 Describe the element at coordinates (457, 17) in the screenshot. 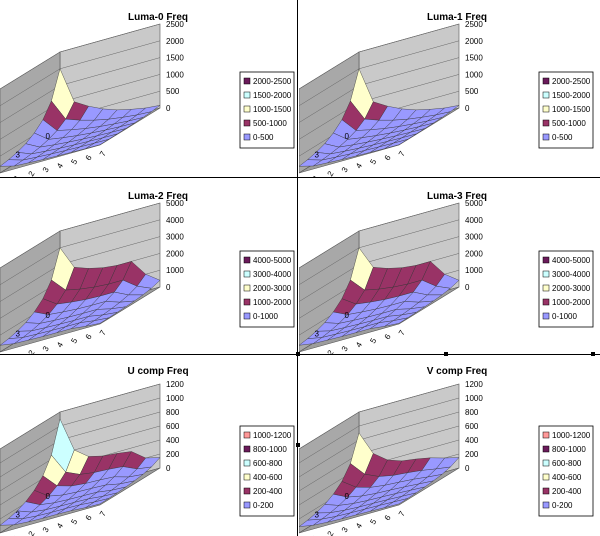

I see `chart-title: Luma-1 Freq` at that location.